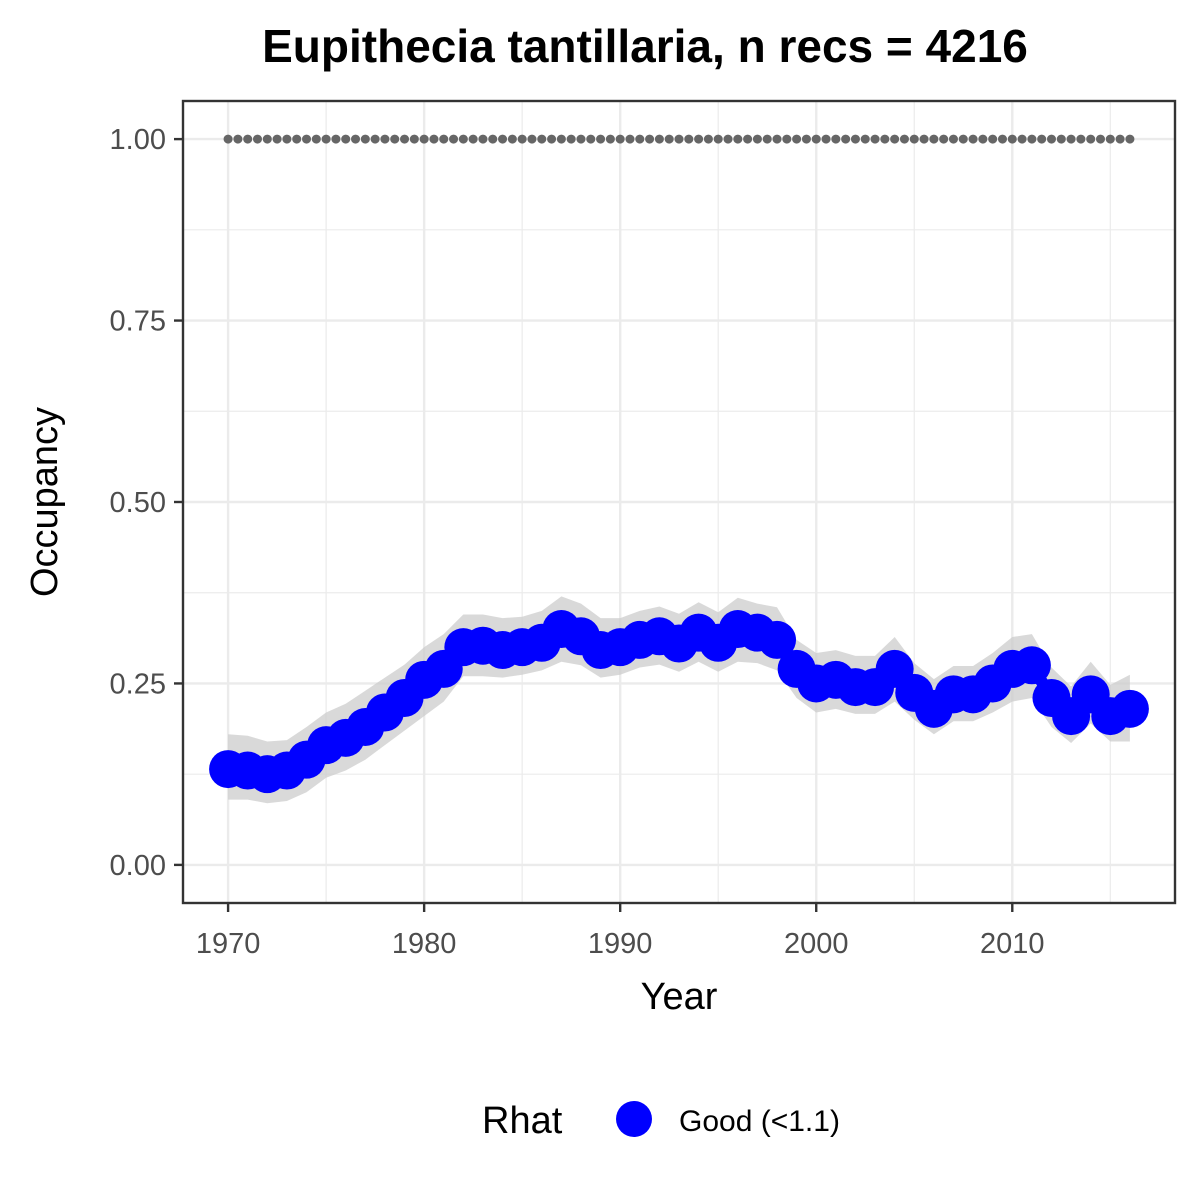 This screenshot has width=1200, height=1200. I want to click on y-tick-label: 1.00, so click(138, 140).